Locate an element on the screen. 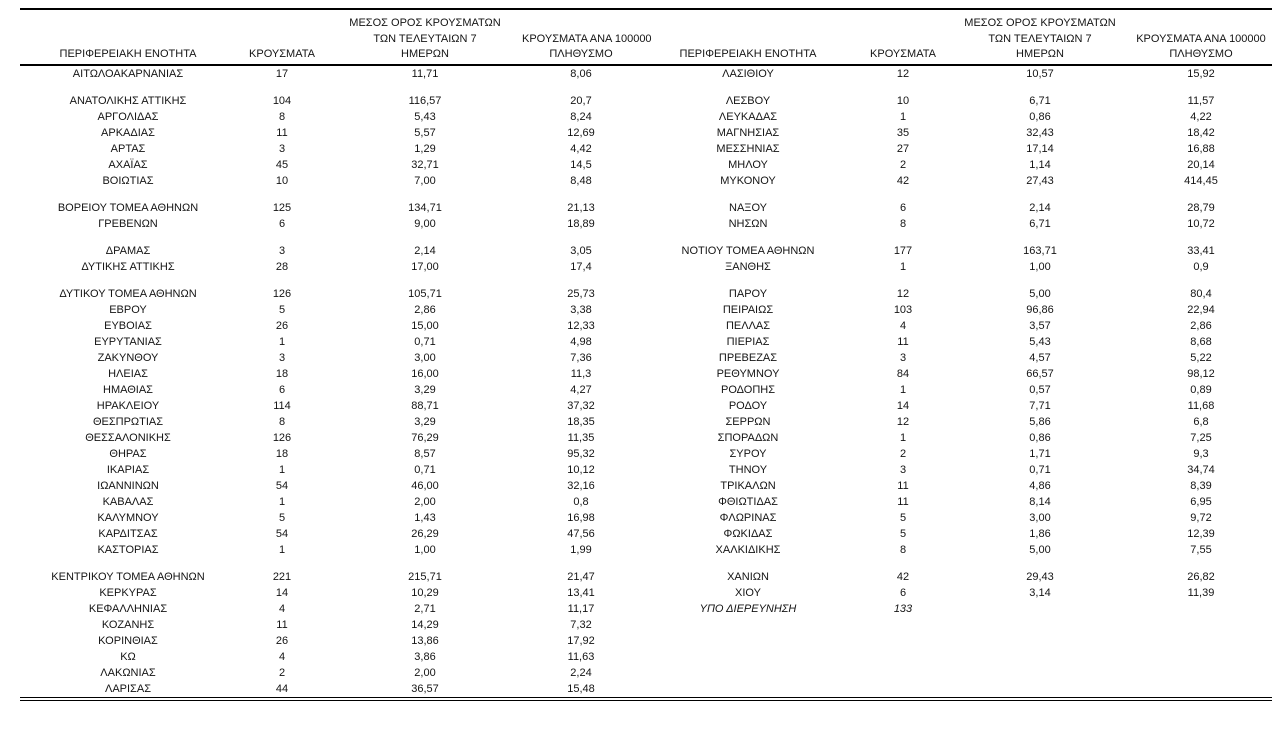 This screenshot has height=754, width=1284. right-region-cell: ΛΕΥΚΑΔΑΣ is located at coordinates (748, 117).